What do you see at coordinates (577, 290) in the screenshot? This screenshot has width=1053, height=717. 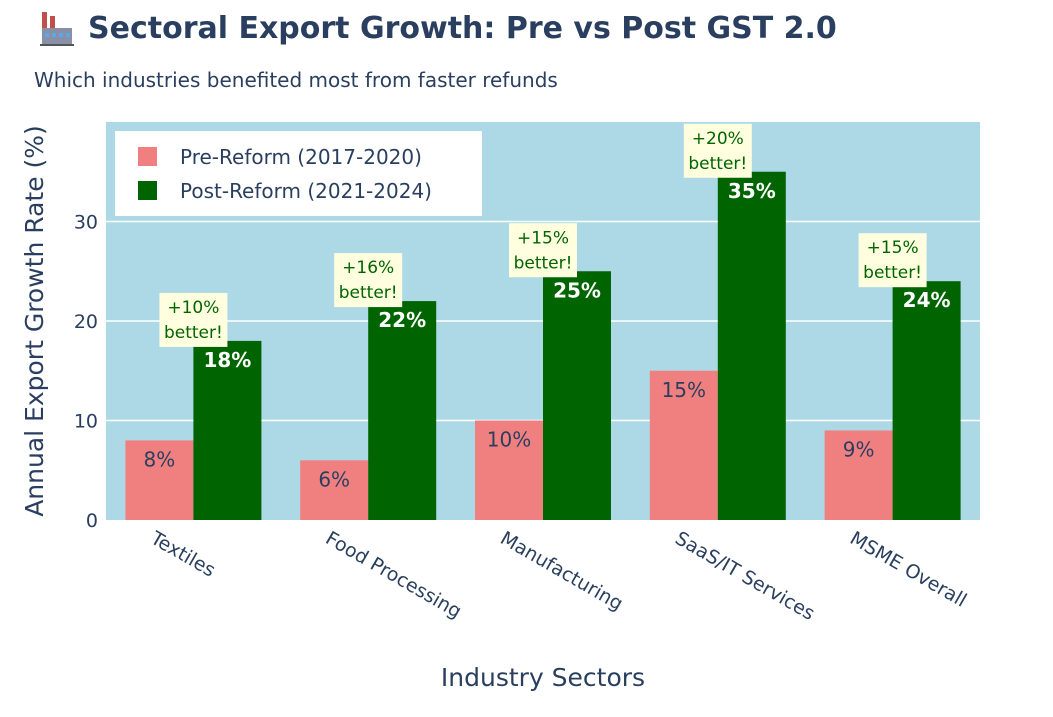 I see `bar-label-post: 25%` at bounding box center [577, 290].